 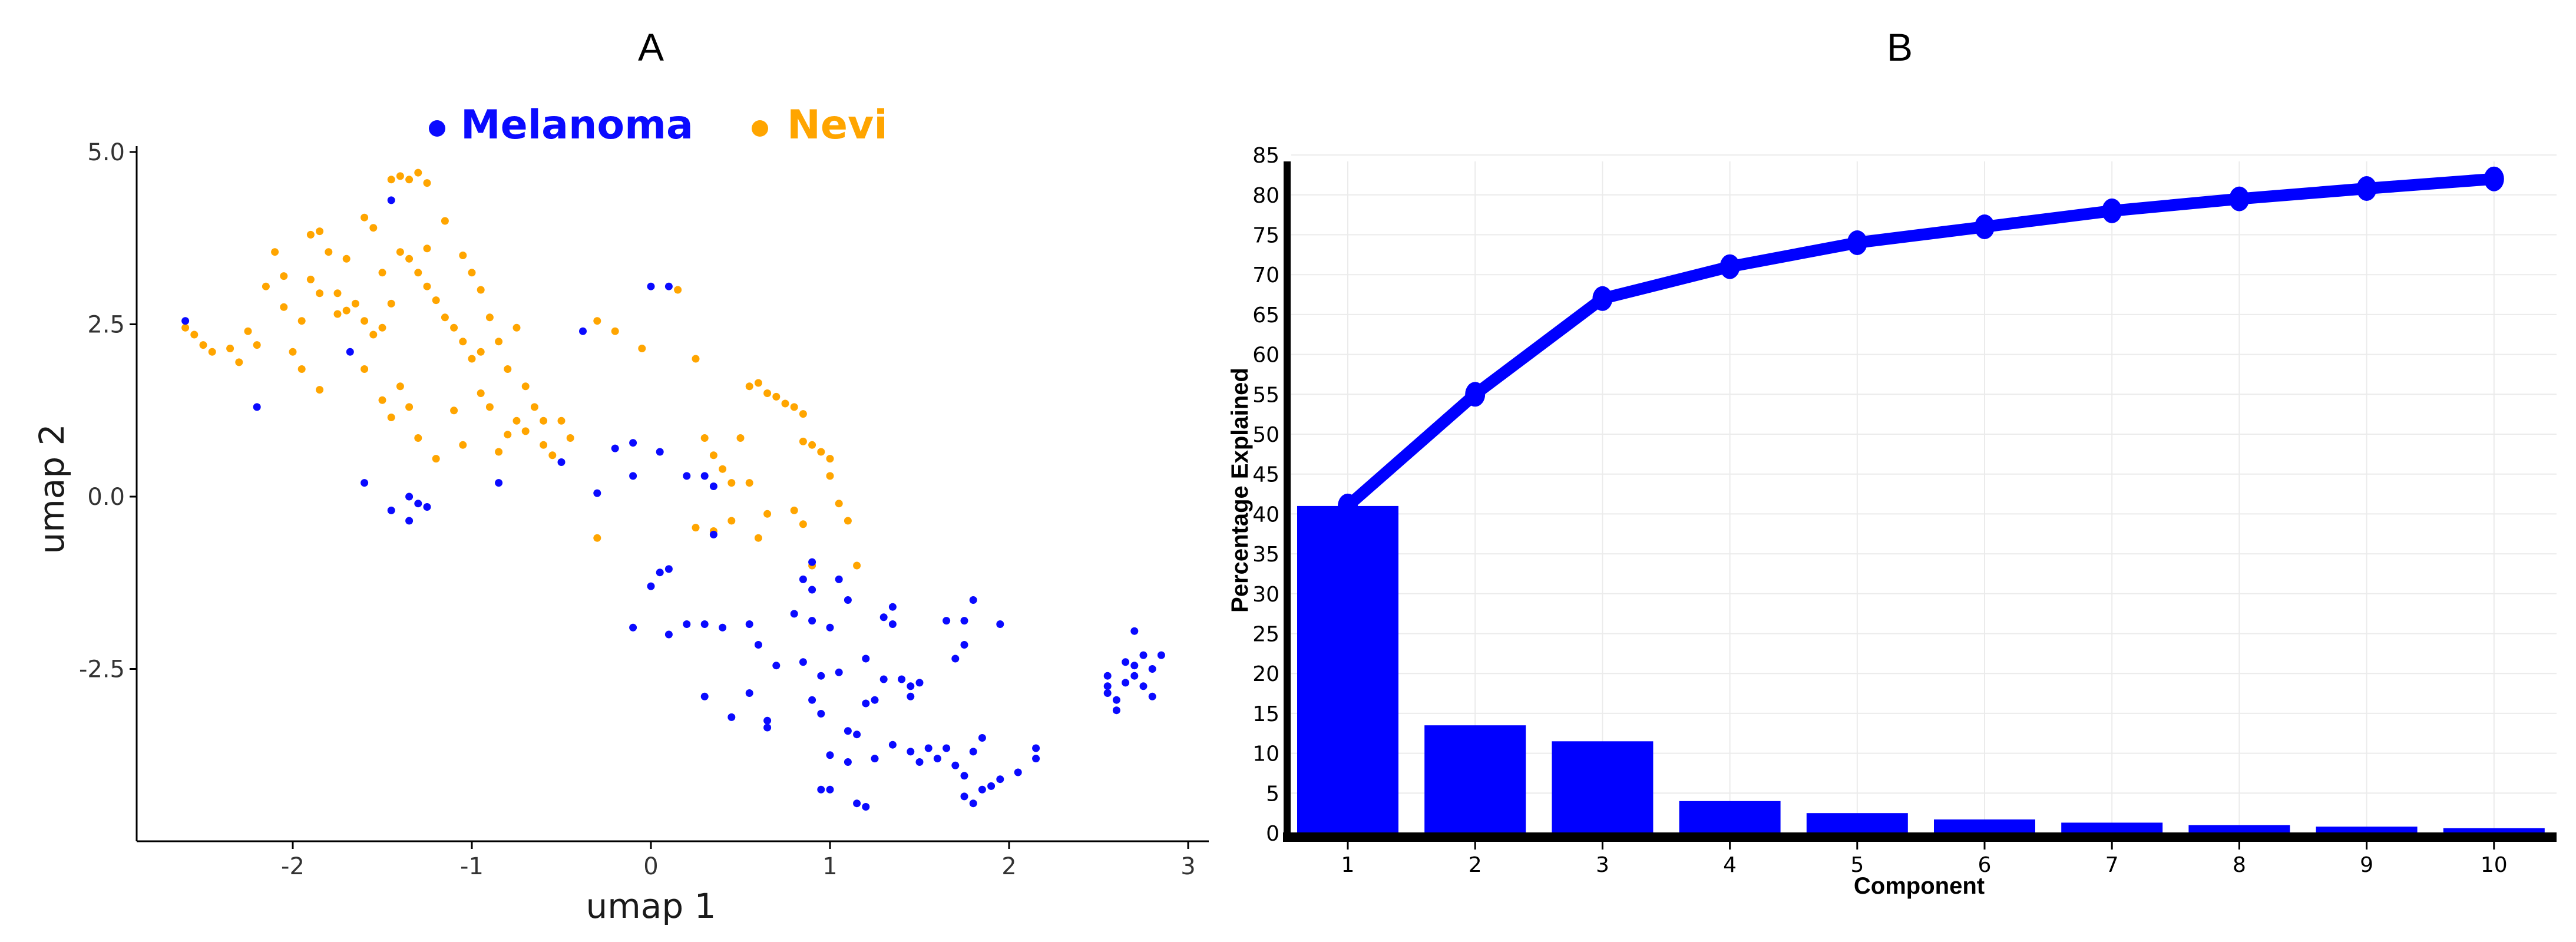 I want to click on x-tick-label: 10, so click(x=2494, y=865).